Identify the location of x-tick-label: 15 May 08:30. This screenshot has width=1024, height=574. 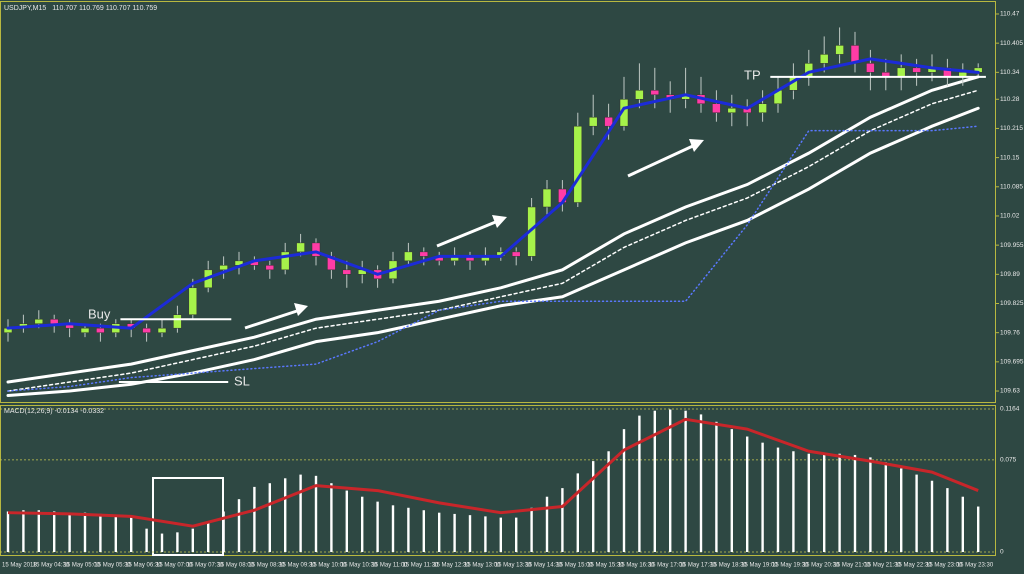
(266, 566).